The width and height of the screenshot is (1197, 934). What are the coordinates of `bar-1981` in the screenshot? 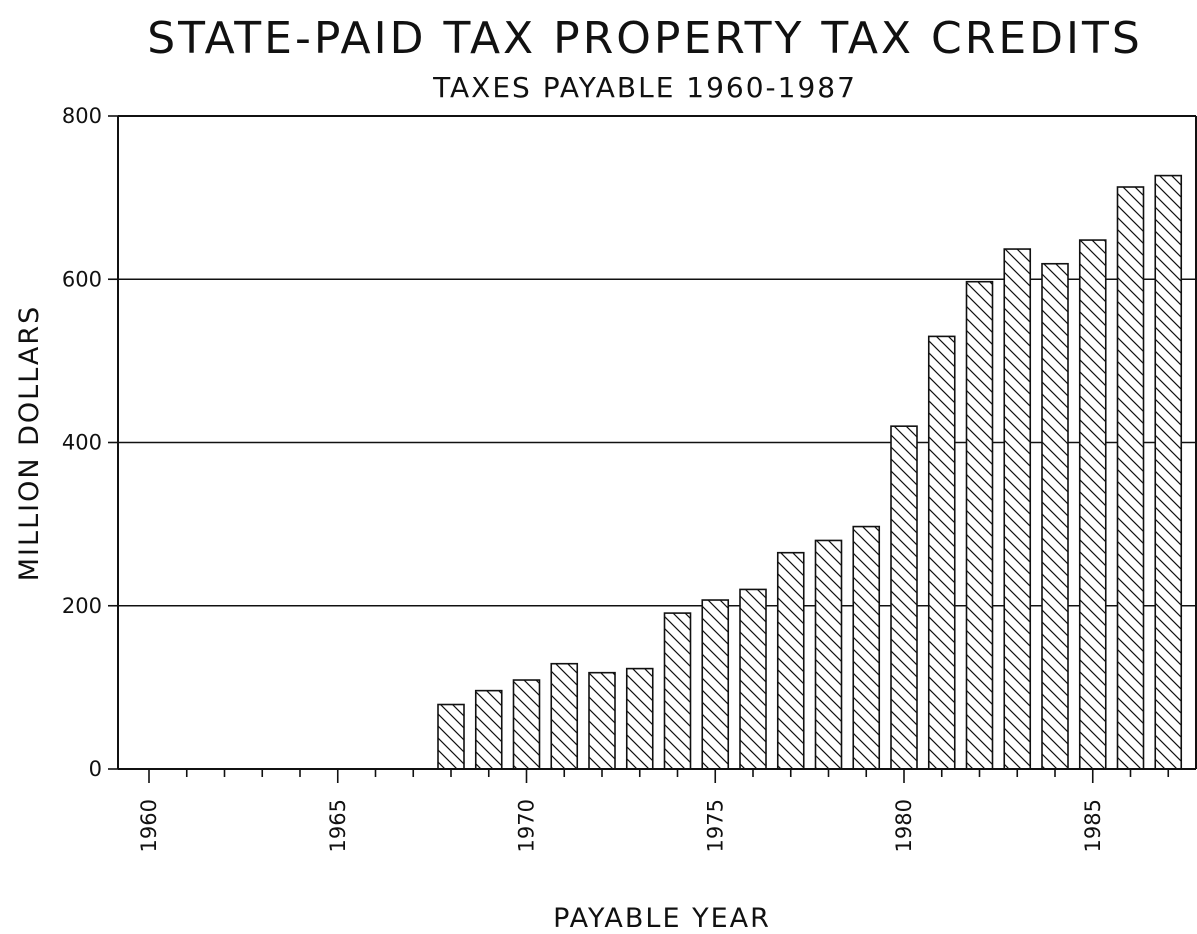 It's located at (941, 552).